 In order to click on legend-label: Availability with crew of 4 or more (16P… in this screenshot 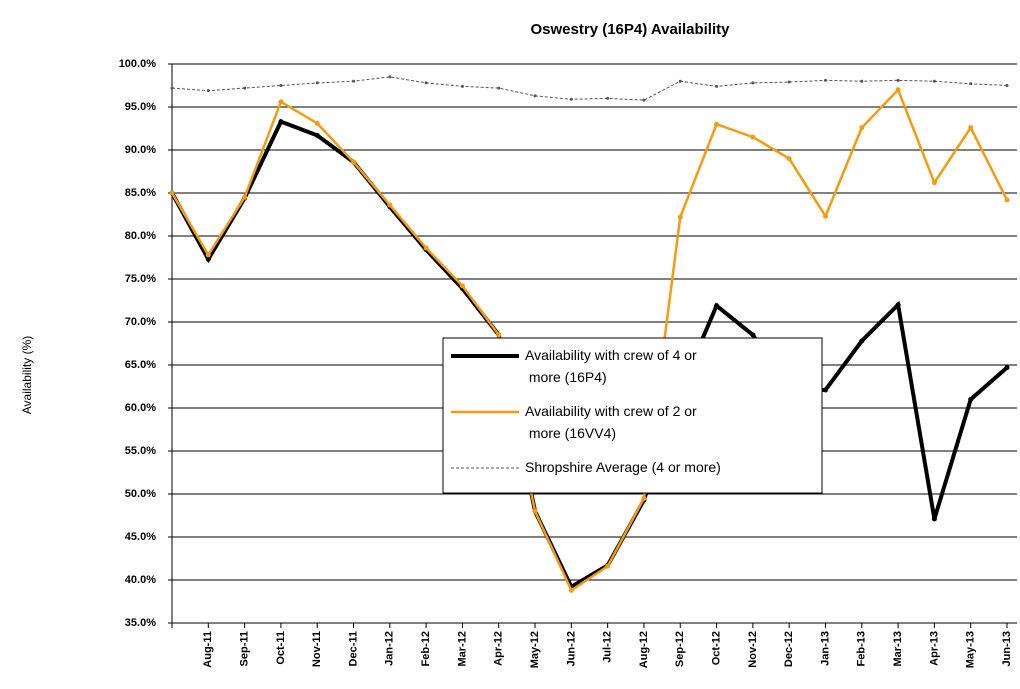, I will do `click(611, 366)`.